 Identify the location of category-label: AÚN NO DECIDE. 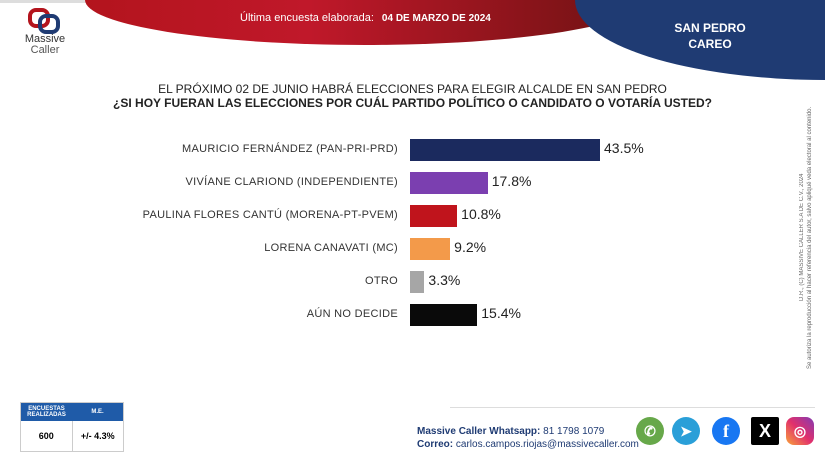
(352, 314).